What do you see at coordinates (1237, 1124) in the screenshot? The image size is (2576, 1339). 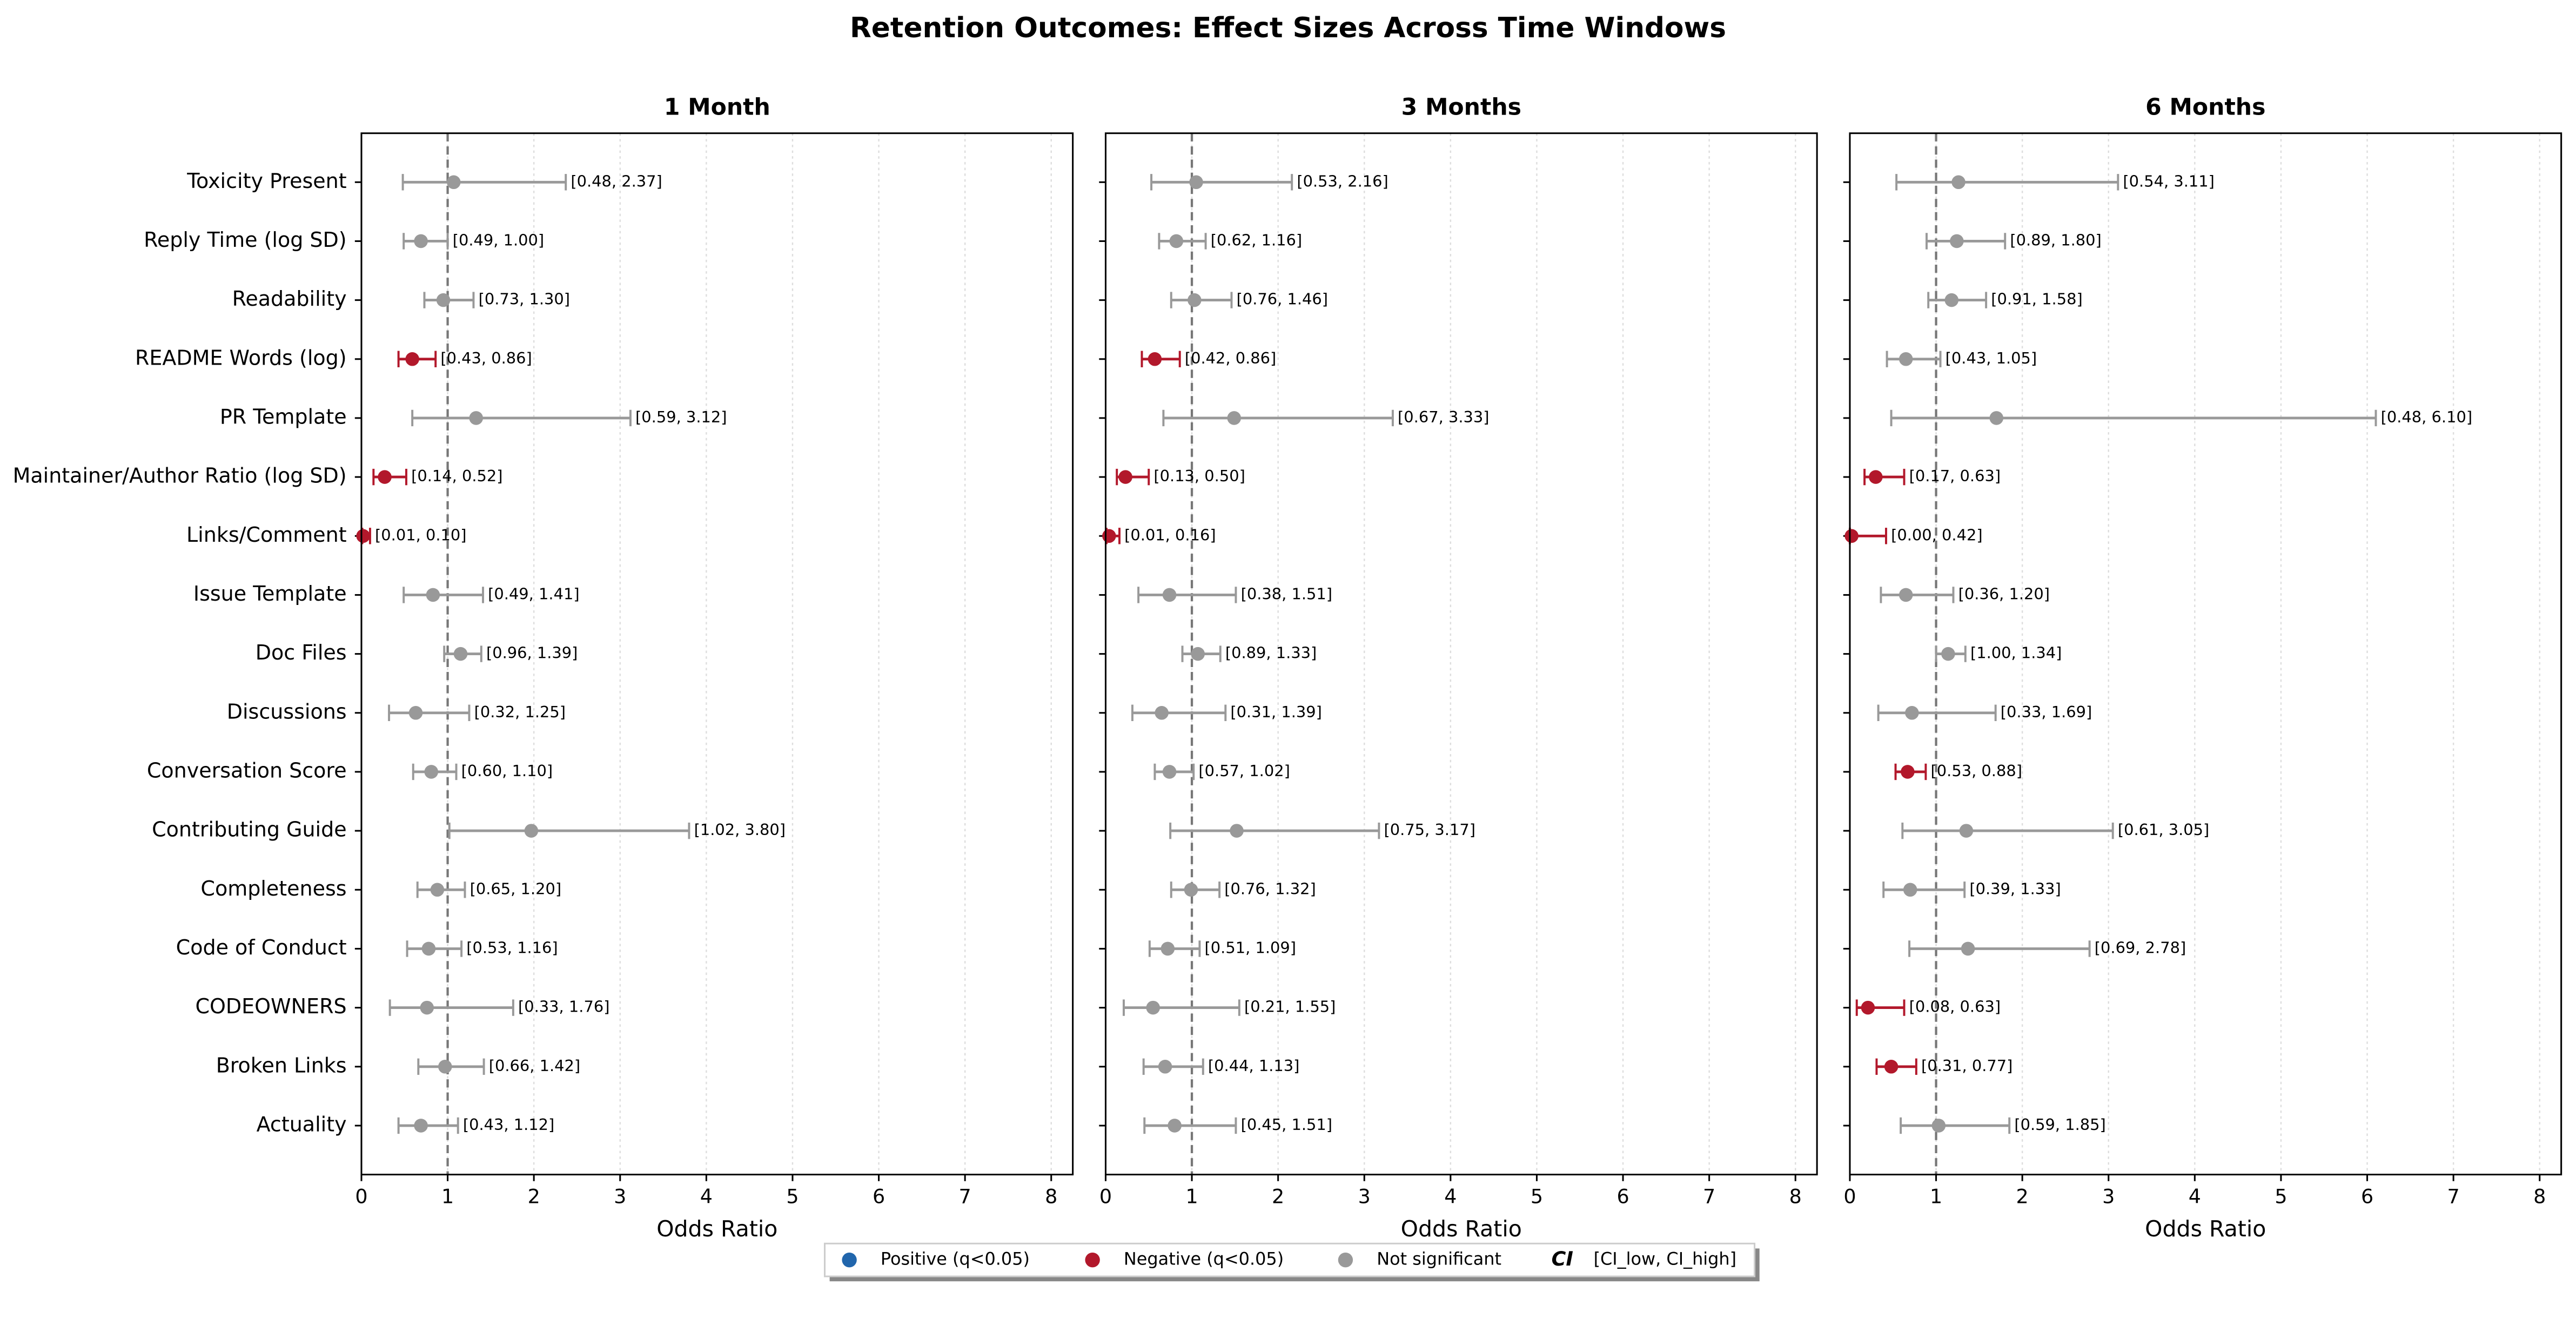 I see `effect-row: [0.45, 1.51]` at bounding box center [1237, 1124].